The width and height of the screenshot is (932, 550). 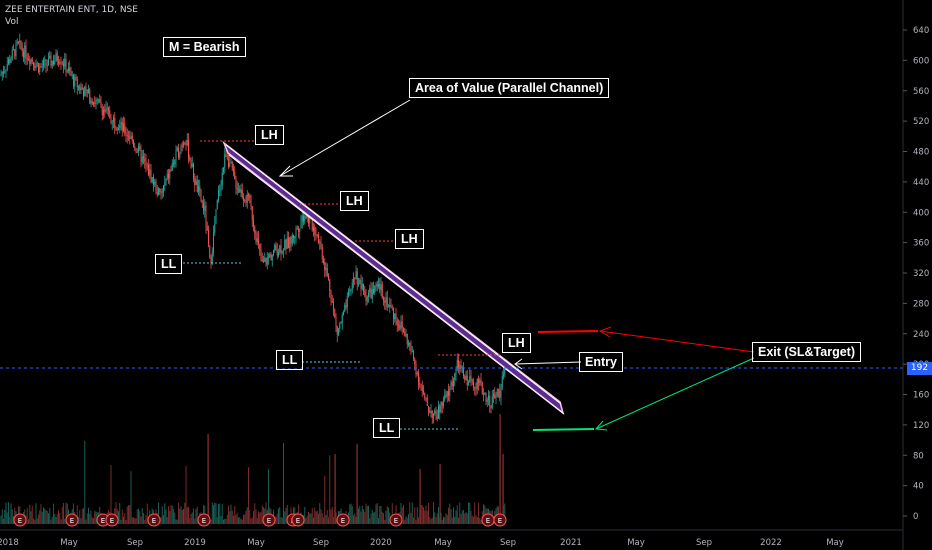 I want to click on x-tick-label: 2022, so click(x=771, y=543).